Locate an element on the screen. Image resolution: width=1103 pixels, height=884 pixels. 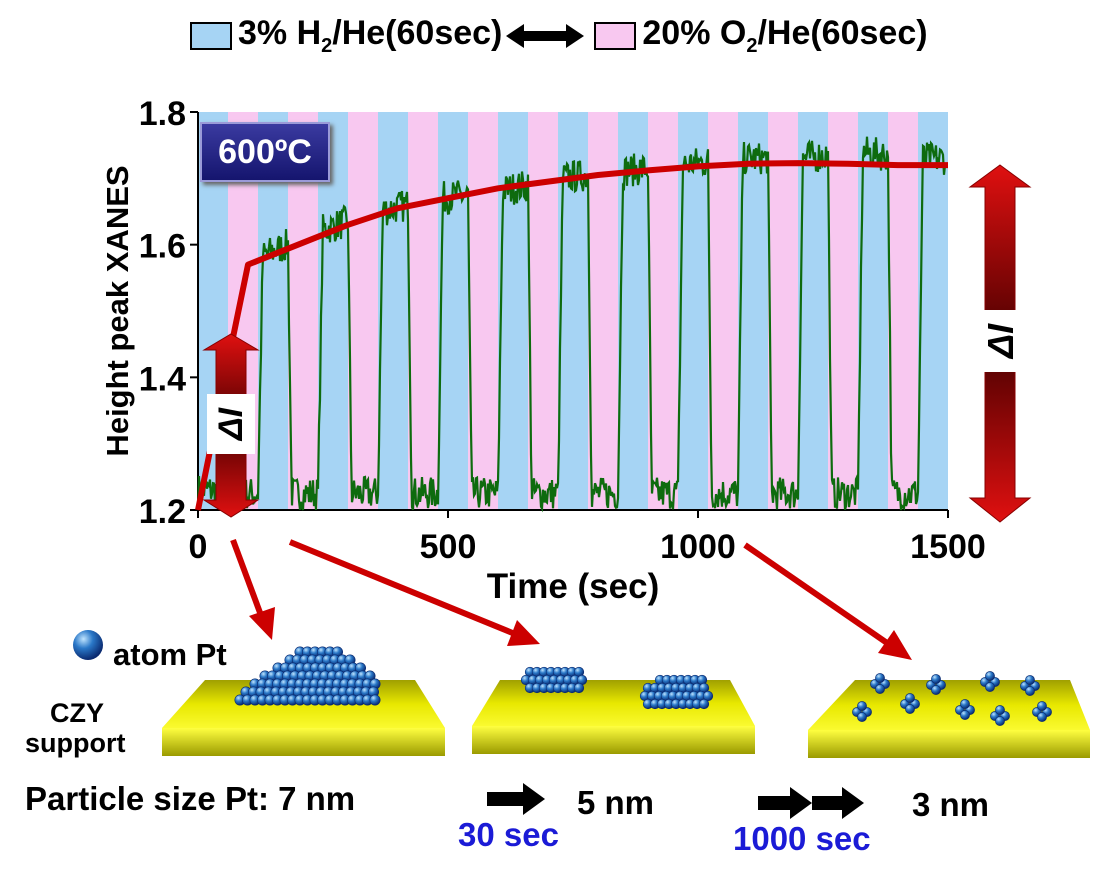
atom-icon is located at coordinates (88, 645).